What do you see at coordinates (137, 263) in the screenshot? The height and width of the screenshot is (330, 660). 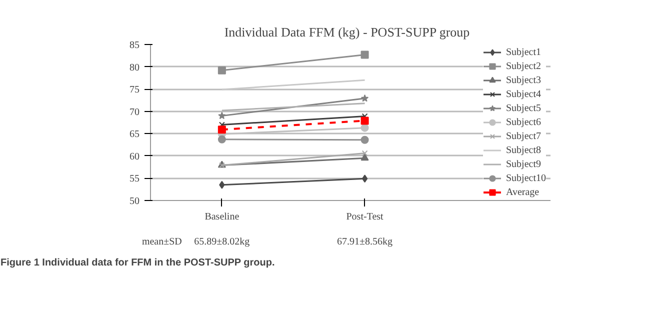 I see `caption: Figure 1 Individual data for FFM in the POST-SUPP group.` at bounding box center [137, 263].